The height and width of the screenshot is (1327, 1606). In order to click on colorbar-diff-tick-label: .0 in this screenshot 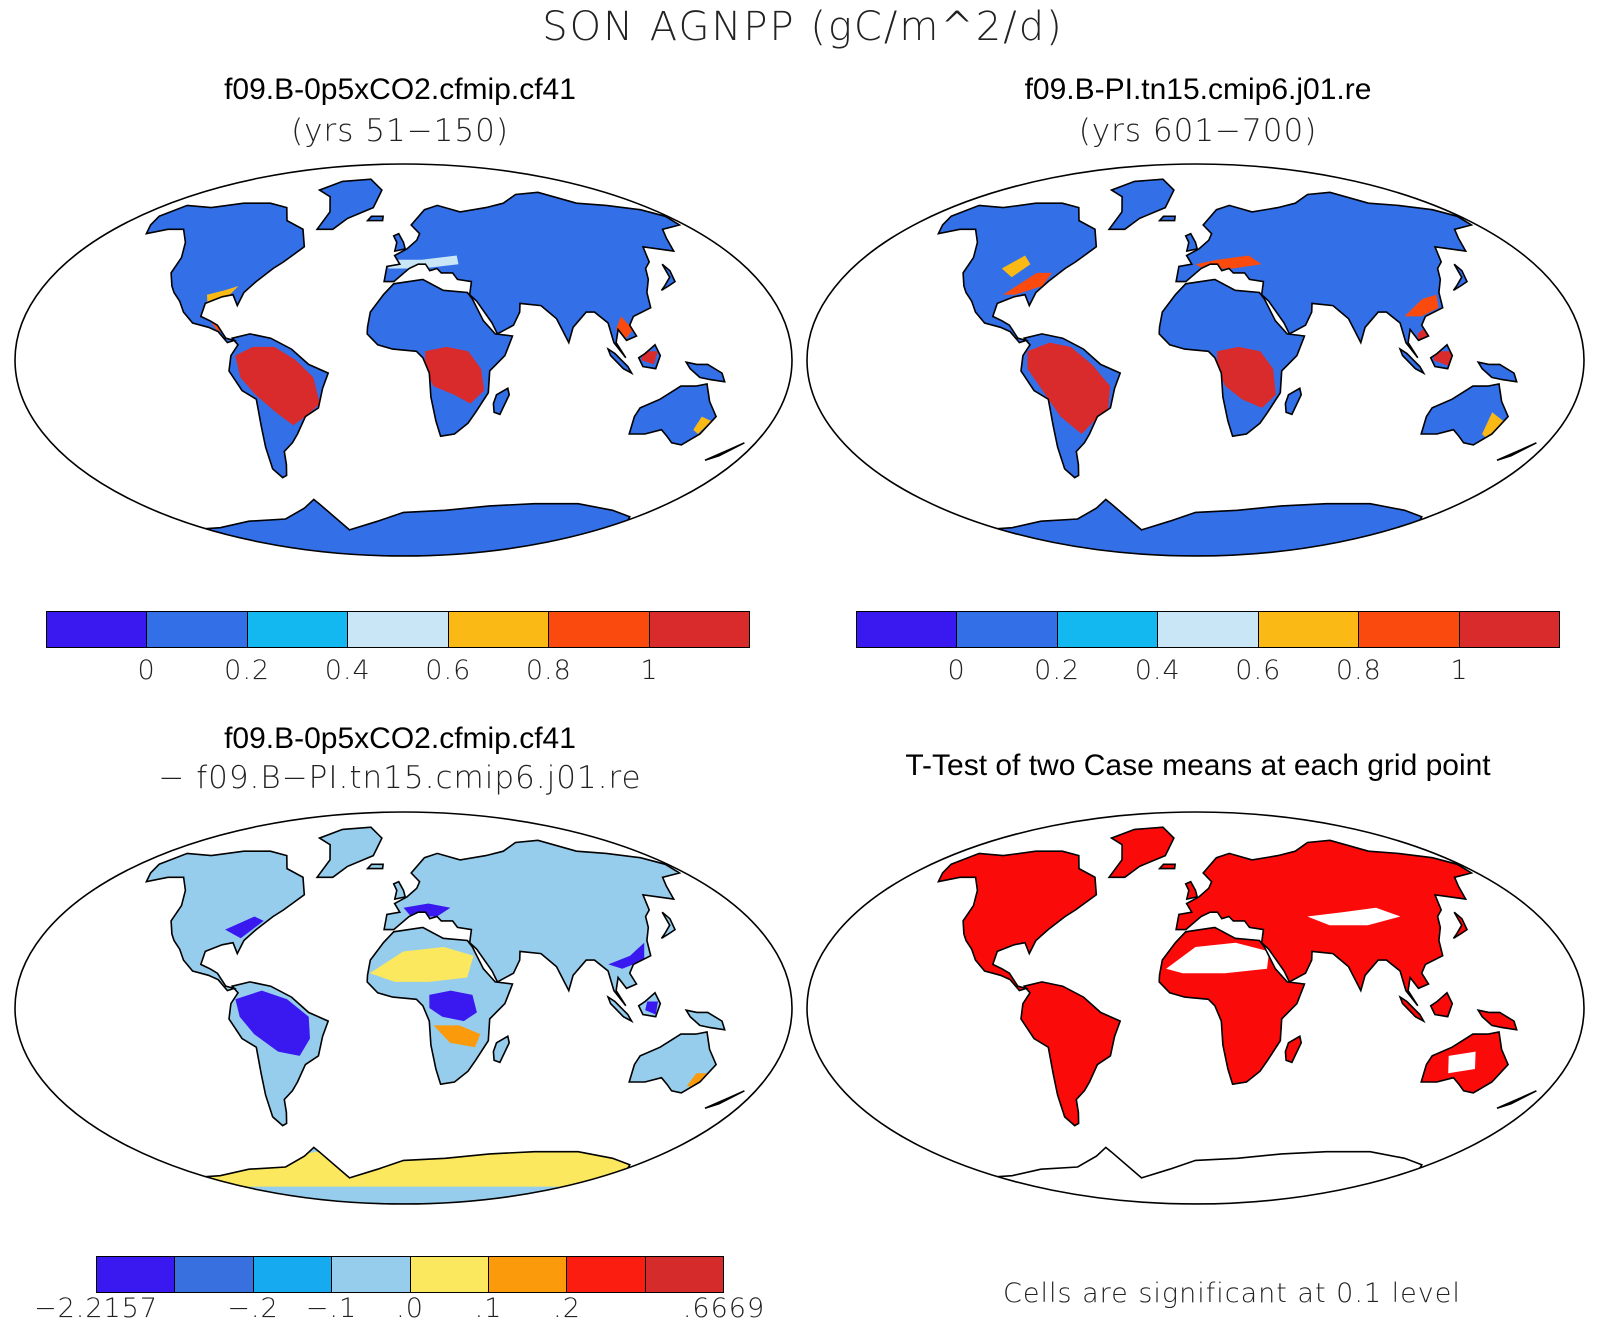, I will do `click(410, 1308)`.